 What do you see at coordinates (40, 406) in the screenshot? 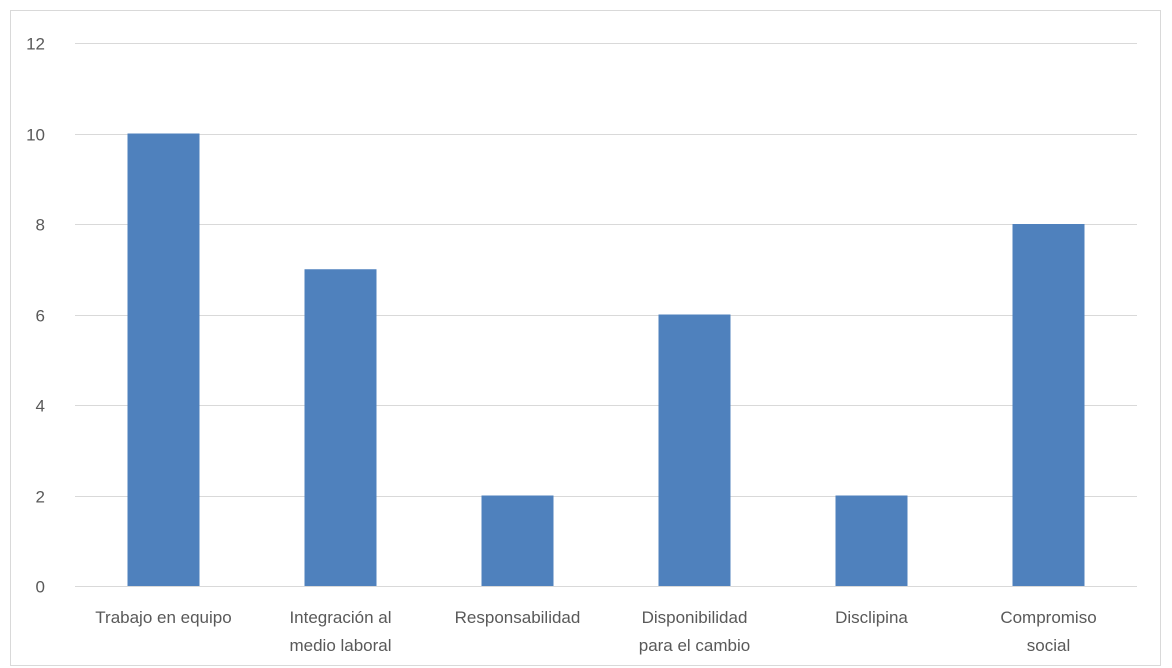
I see `y-tick-label: 4` at bounding box center [40, 406].